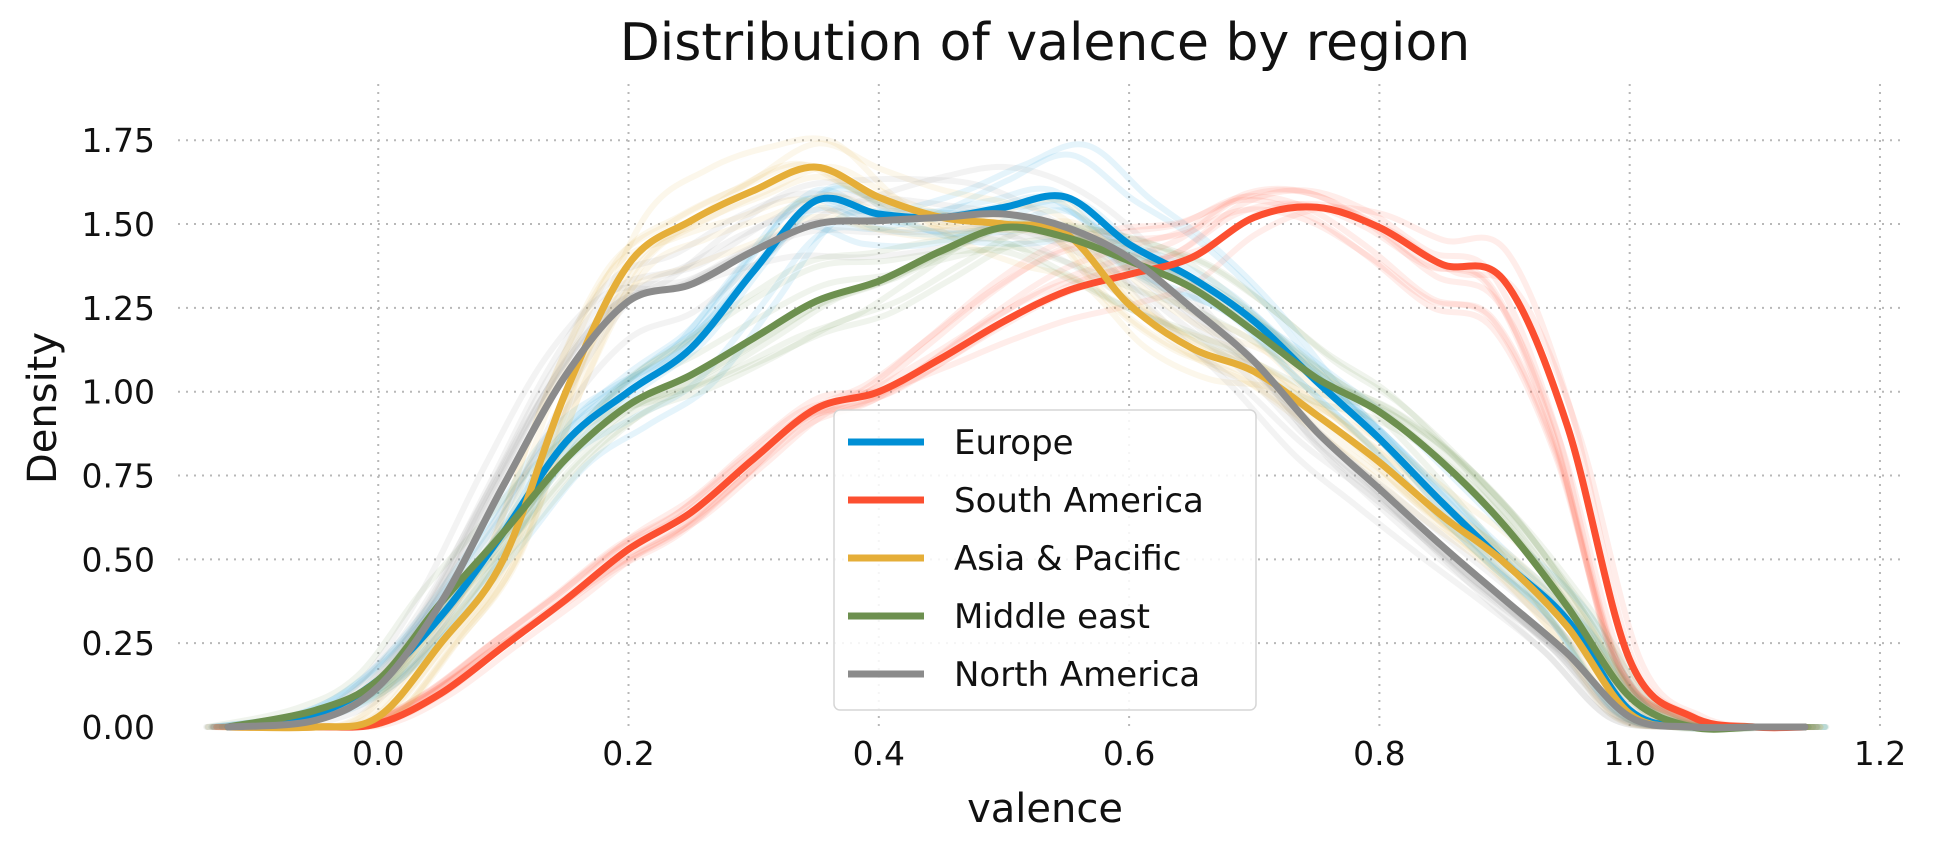 The image size is (1941, 850). I want to click on y-tick-label: 1.00, so click(118, 392).